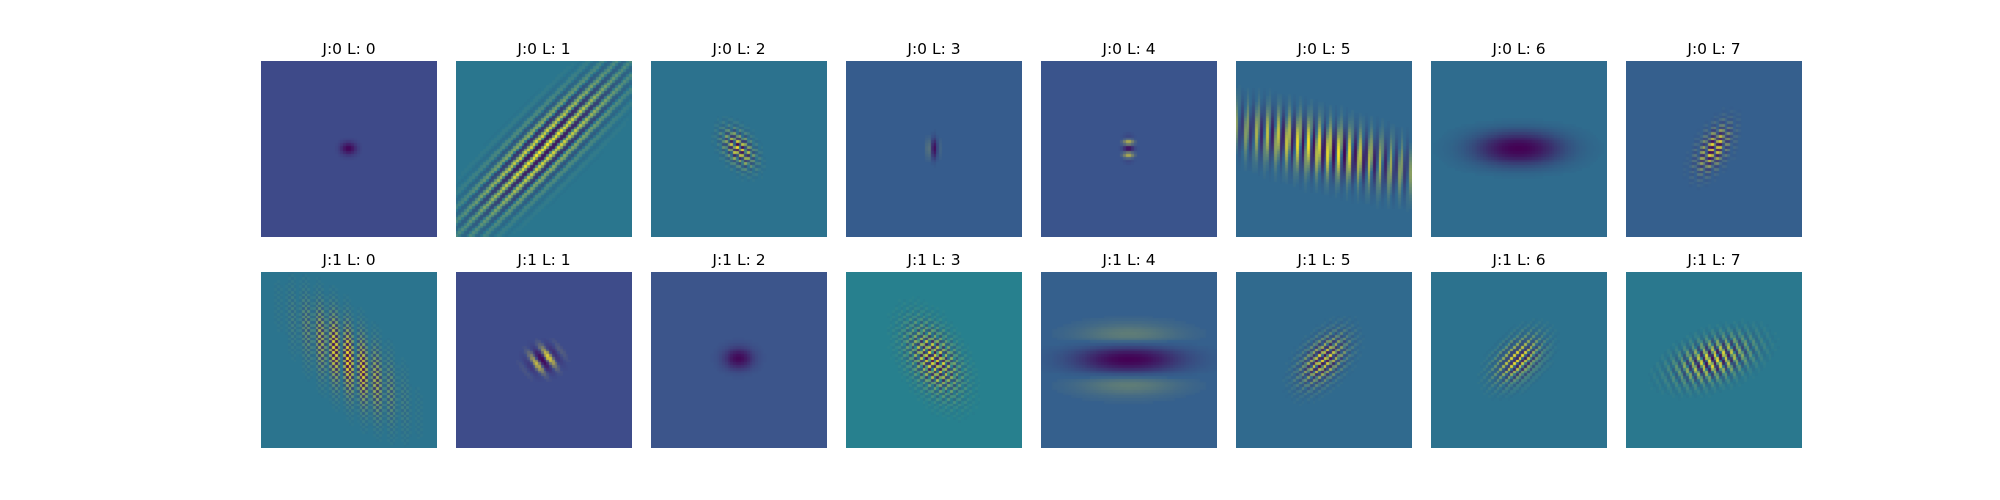  I want to click on filter-panel: J:0 L: 7, so click(1714, 138).